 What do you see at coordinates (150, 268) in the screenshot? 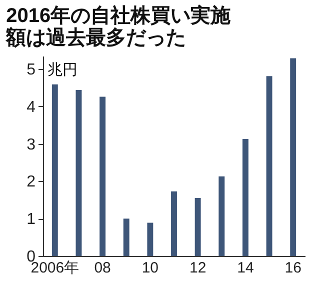
I see `x-tick-label: 10` at bounding box center [150, 268].